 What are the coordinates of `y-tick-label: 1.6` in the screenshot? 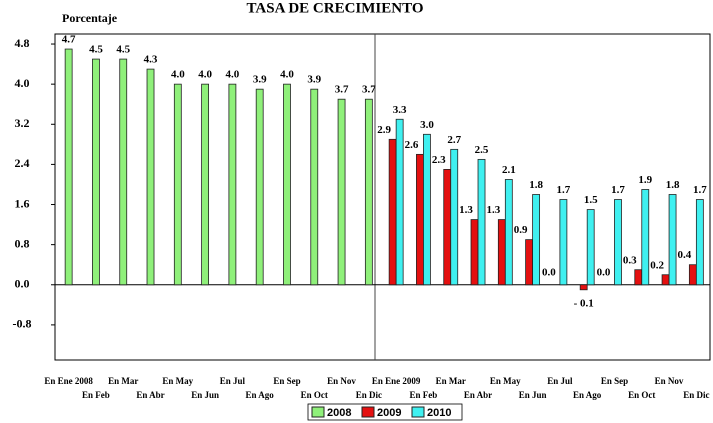 It's located at (22, 203).